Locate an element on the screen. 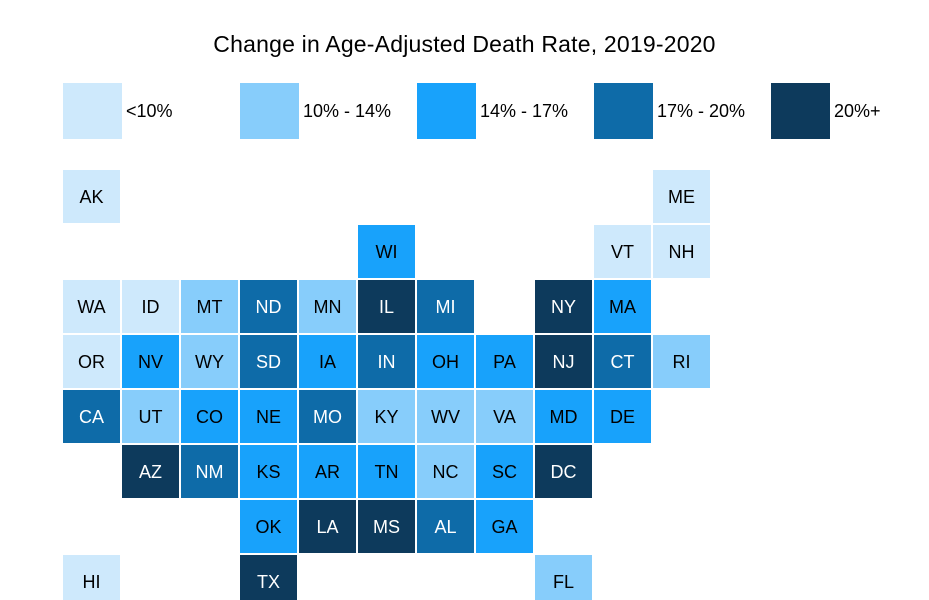 Image resolution: width=929 pixels, height=600 pixels. state-label: NY is located at coordinates (563, 306).